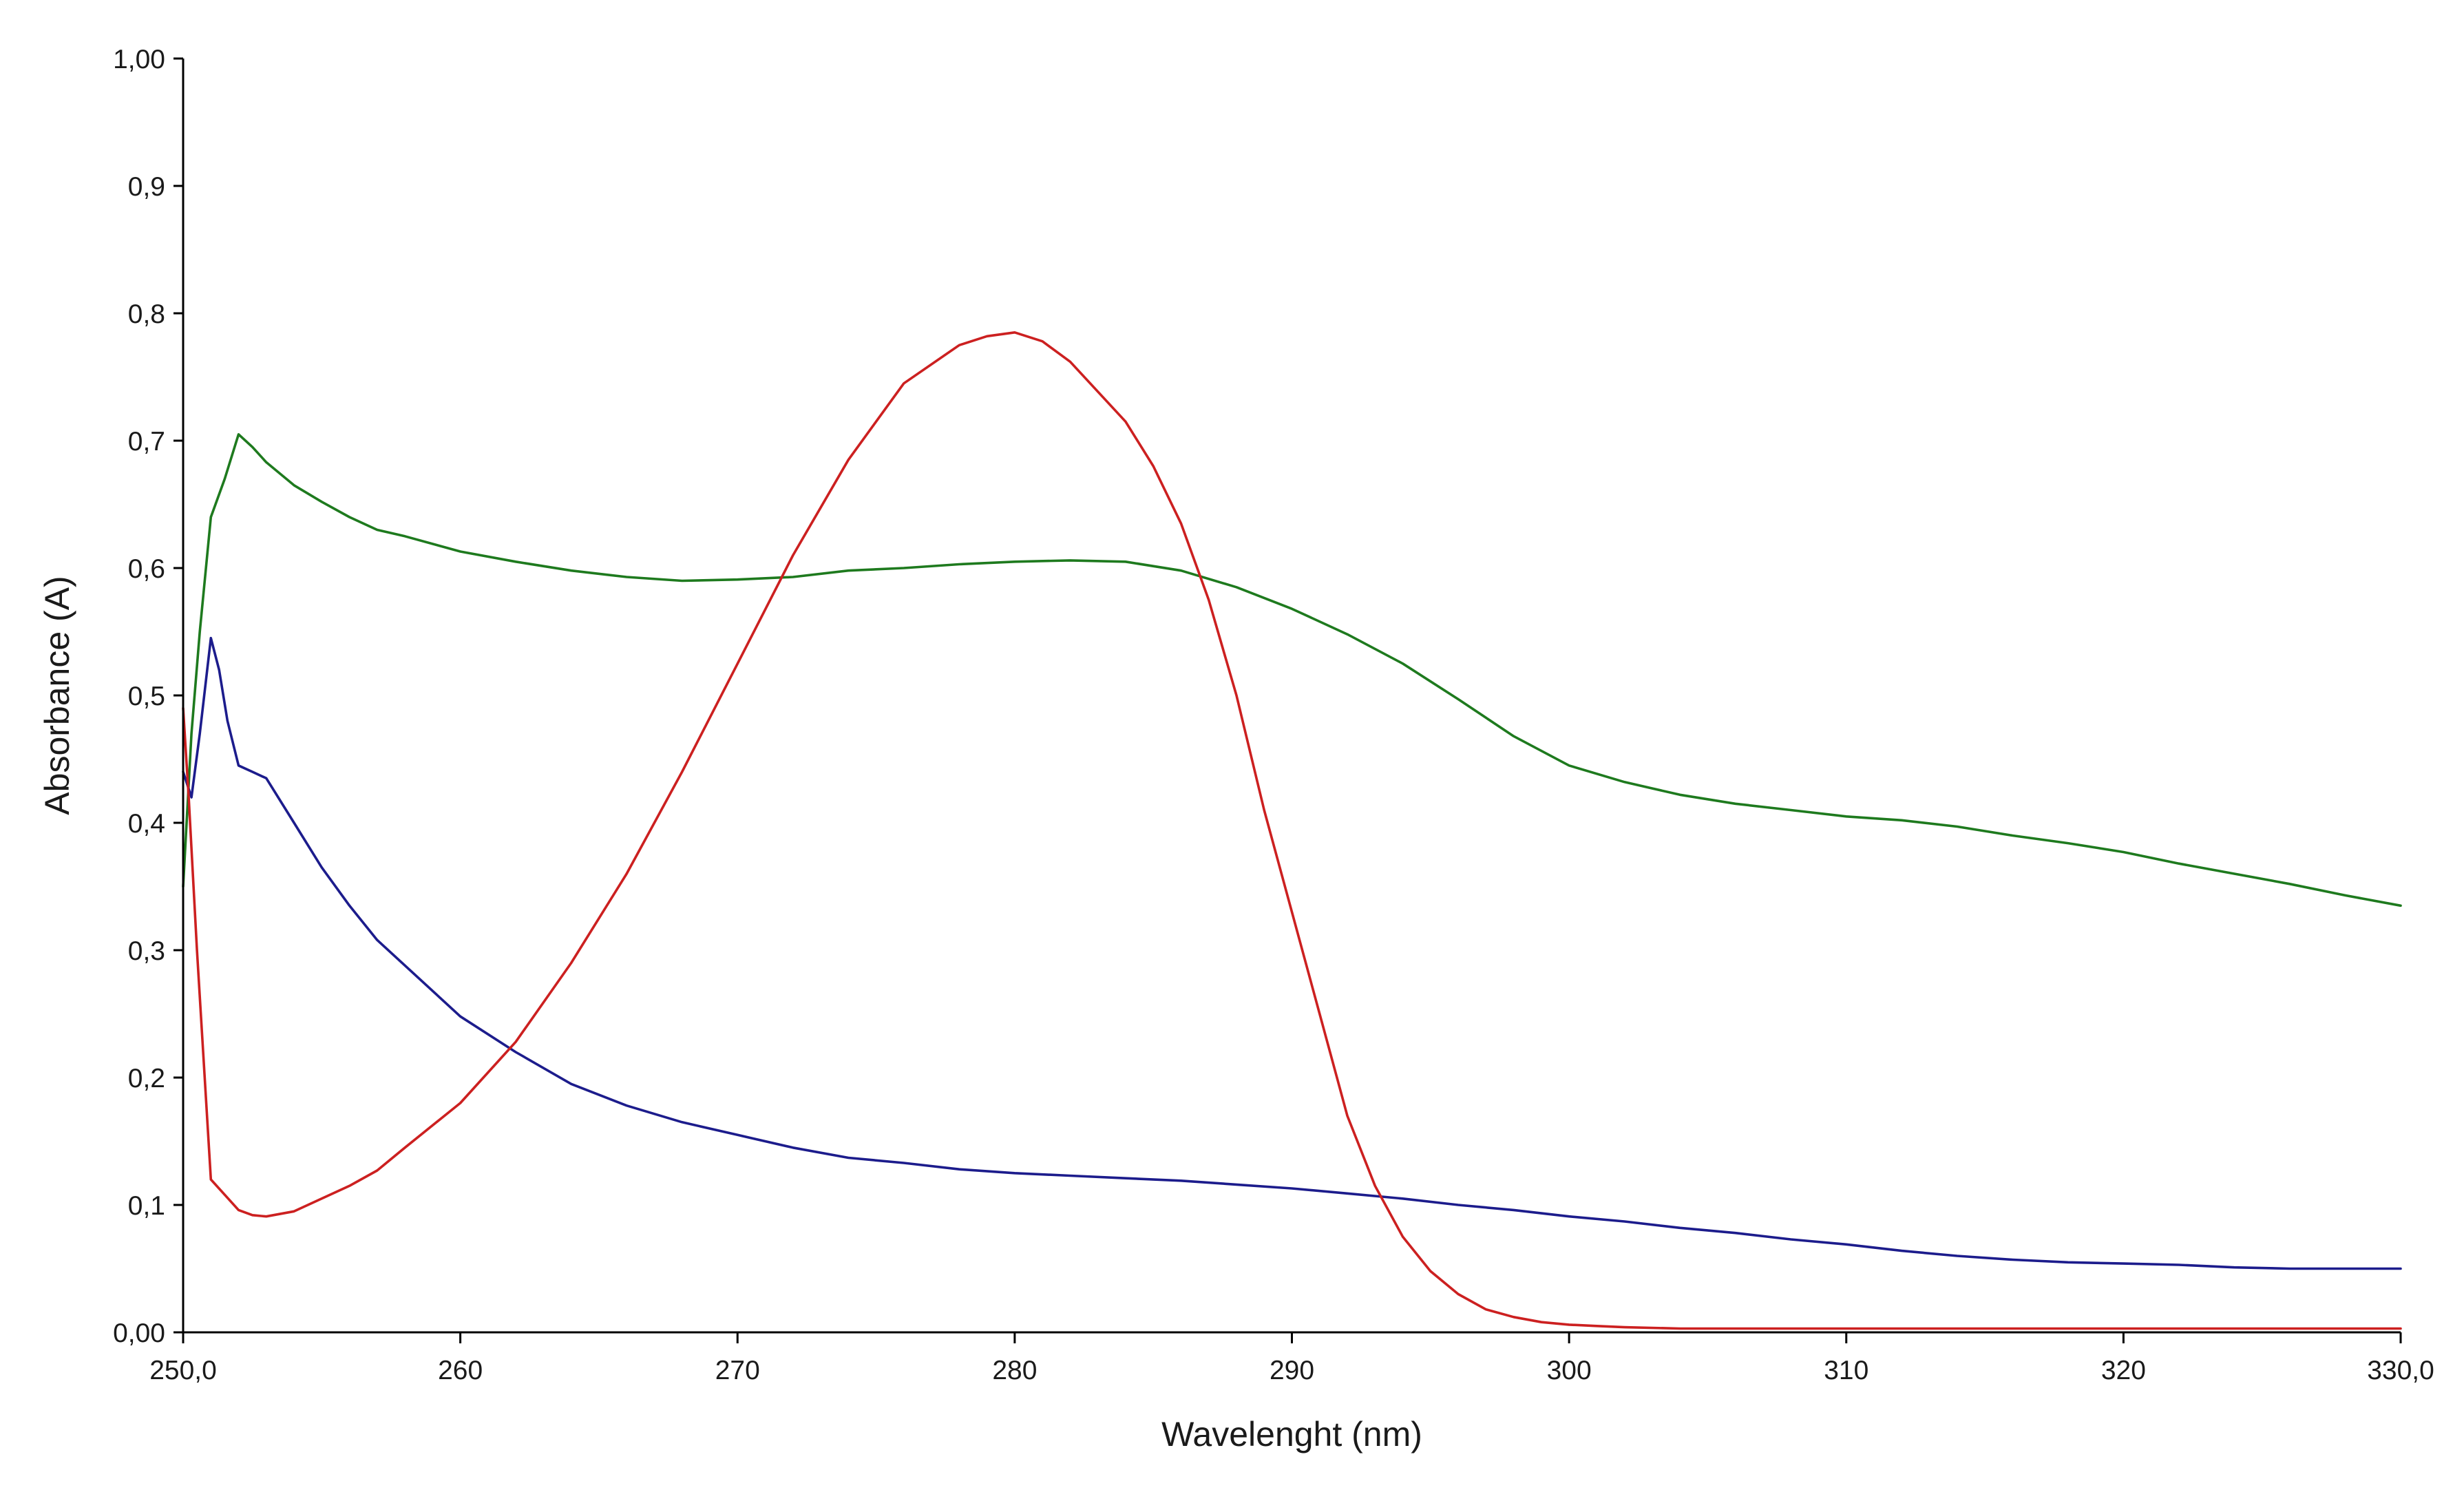 The width and height of the screenshot is (2464, 1490). I want to click on x-tick-label: 330,0, so click(2400, 1371).